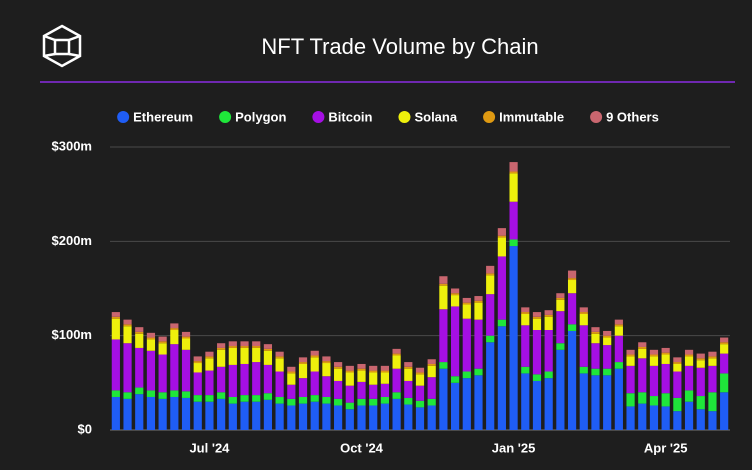 The height and width of the screenshot is (470, 752). I want to click on y-tick-label: $100m, so click(72, 334).